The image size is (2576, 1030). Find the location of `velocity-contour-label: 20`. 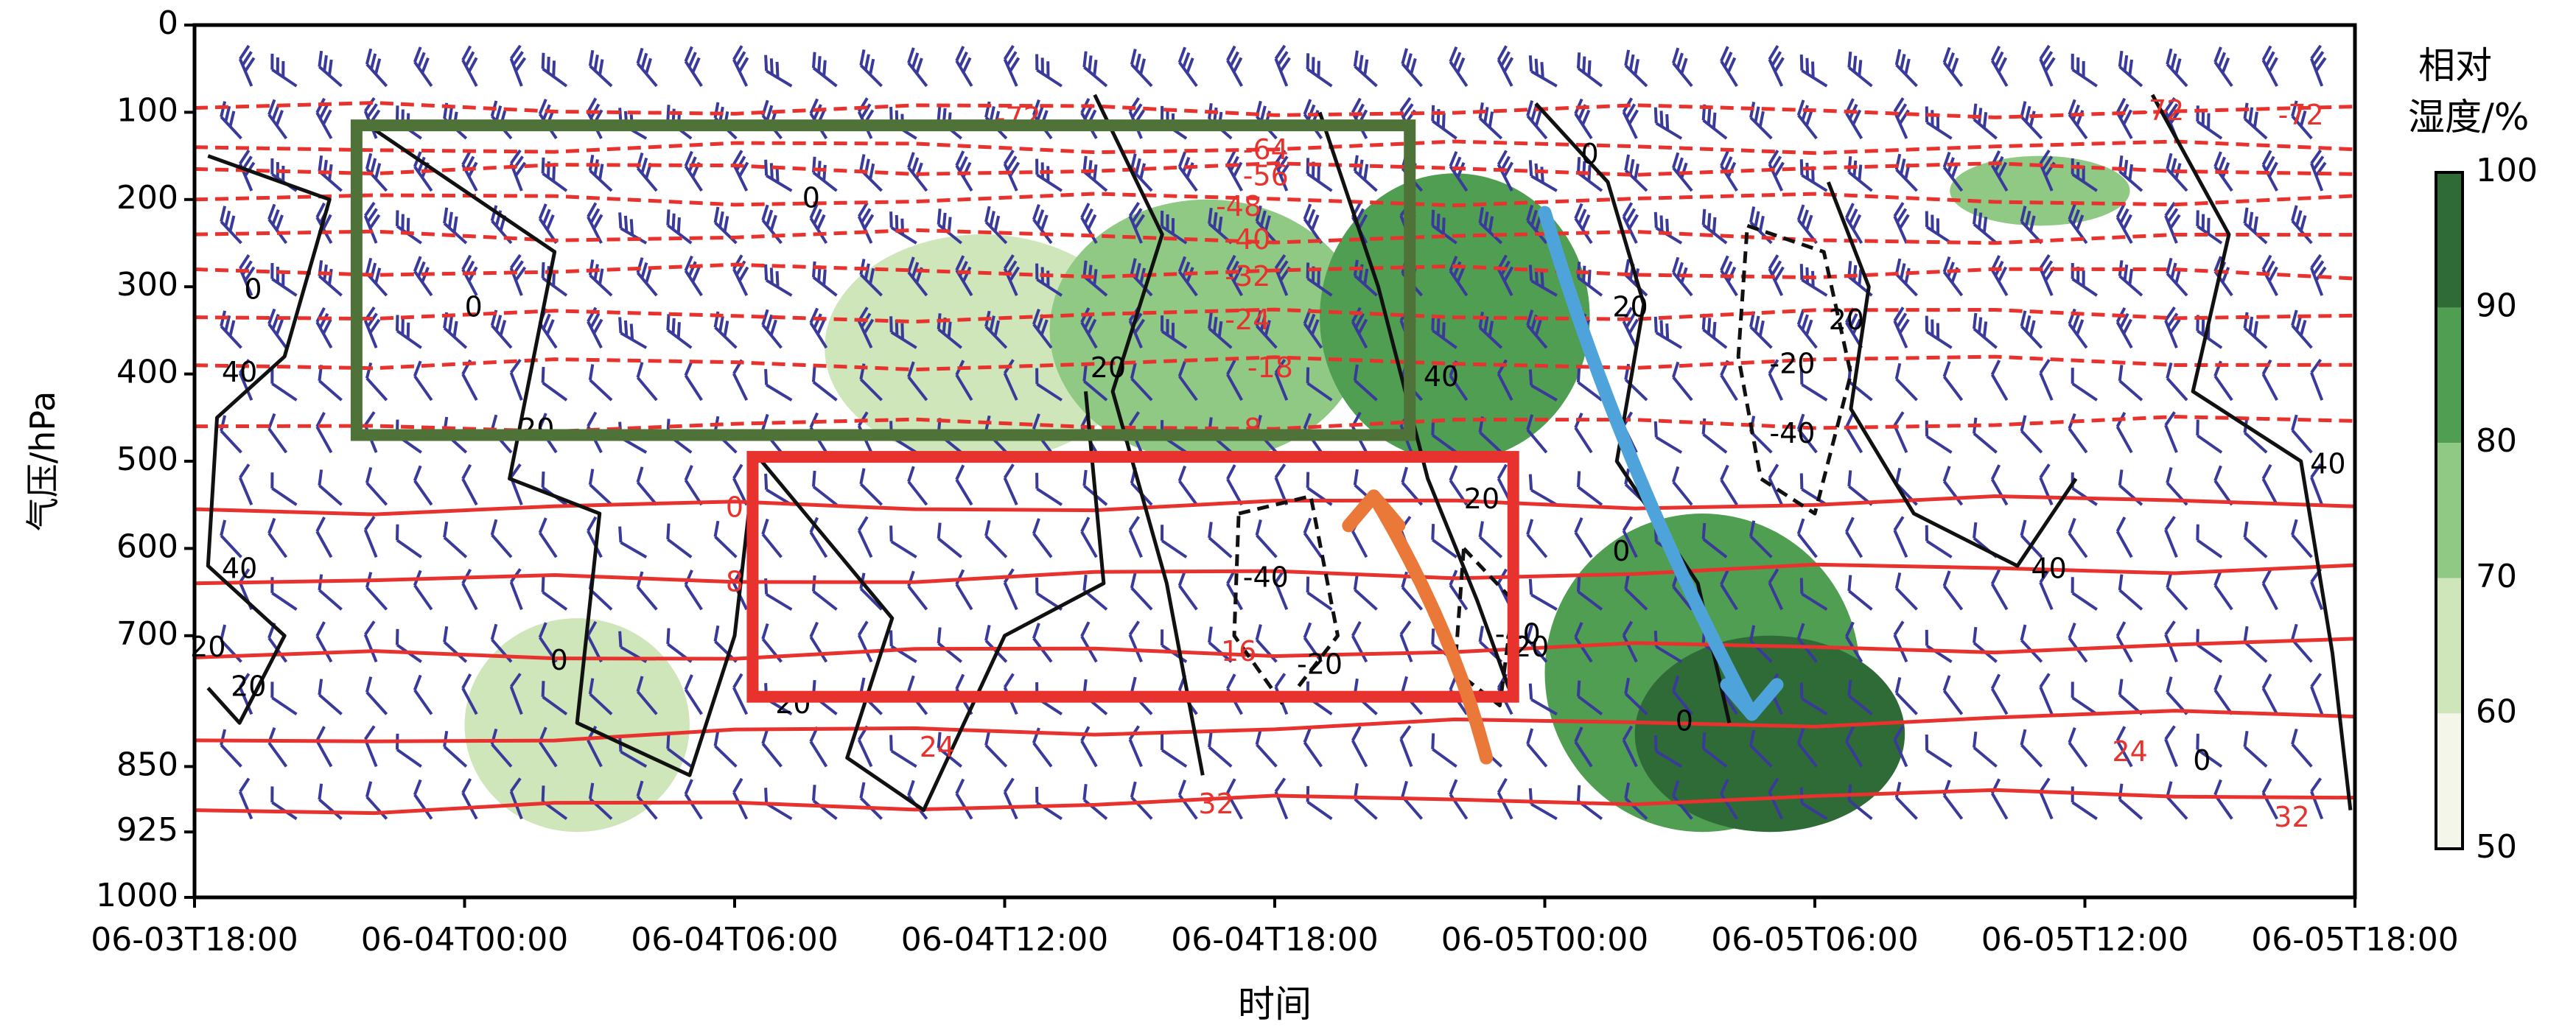

velocity-contour-label: 20 is located at coordinates (1630, 306).